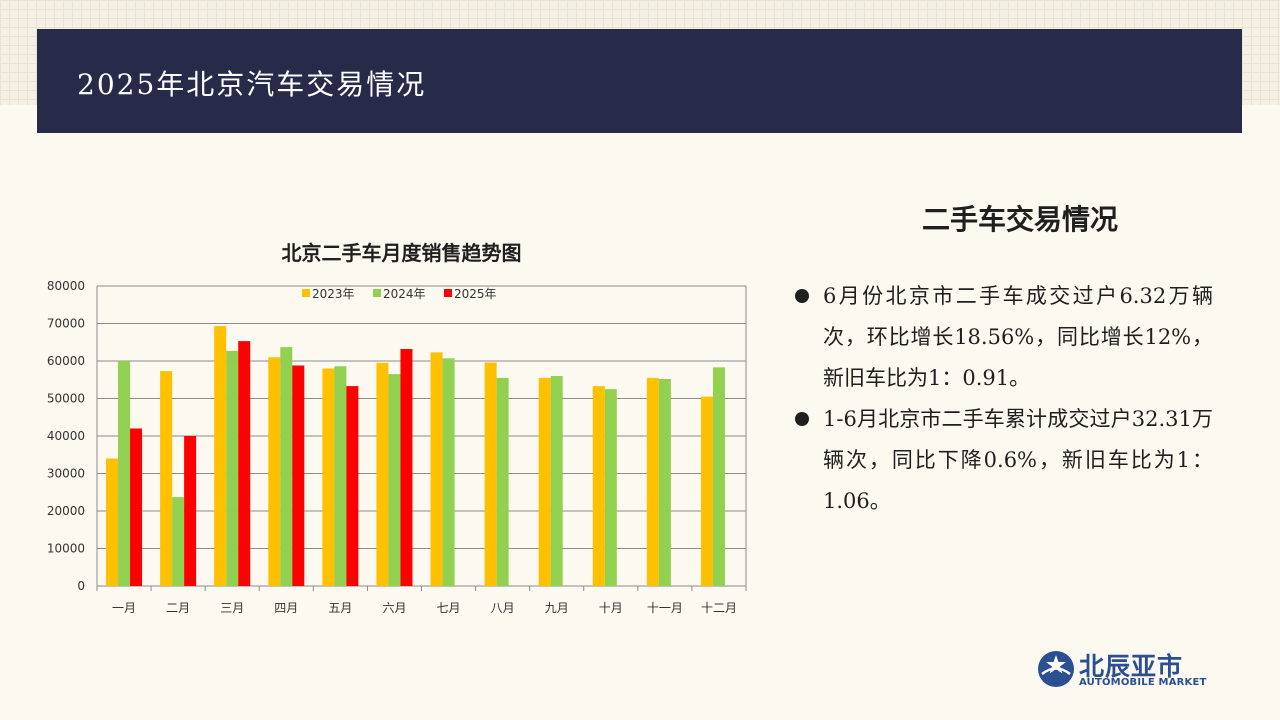 The image size is (1280, 720). What do you see at coordinates (66, 324) in the screenshot?
I see `y-tick-label: 70000` at bounding box center [66, 324].